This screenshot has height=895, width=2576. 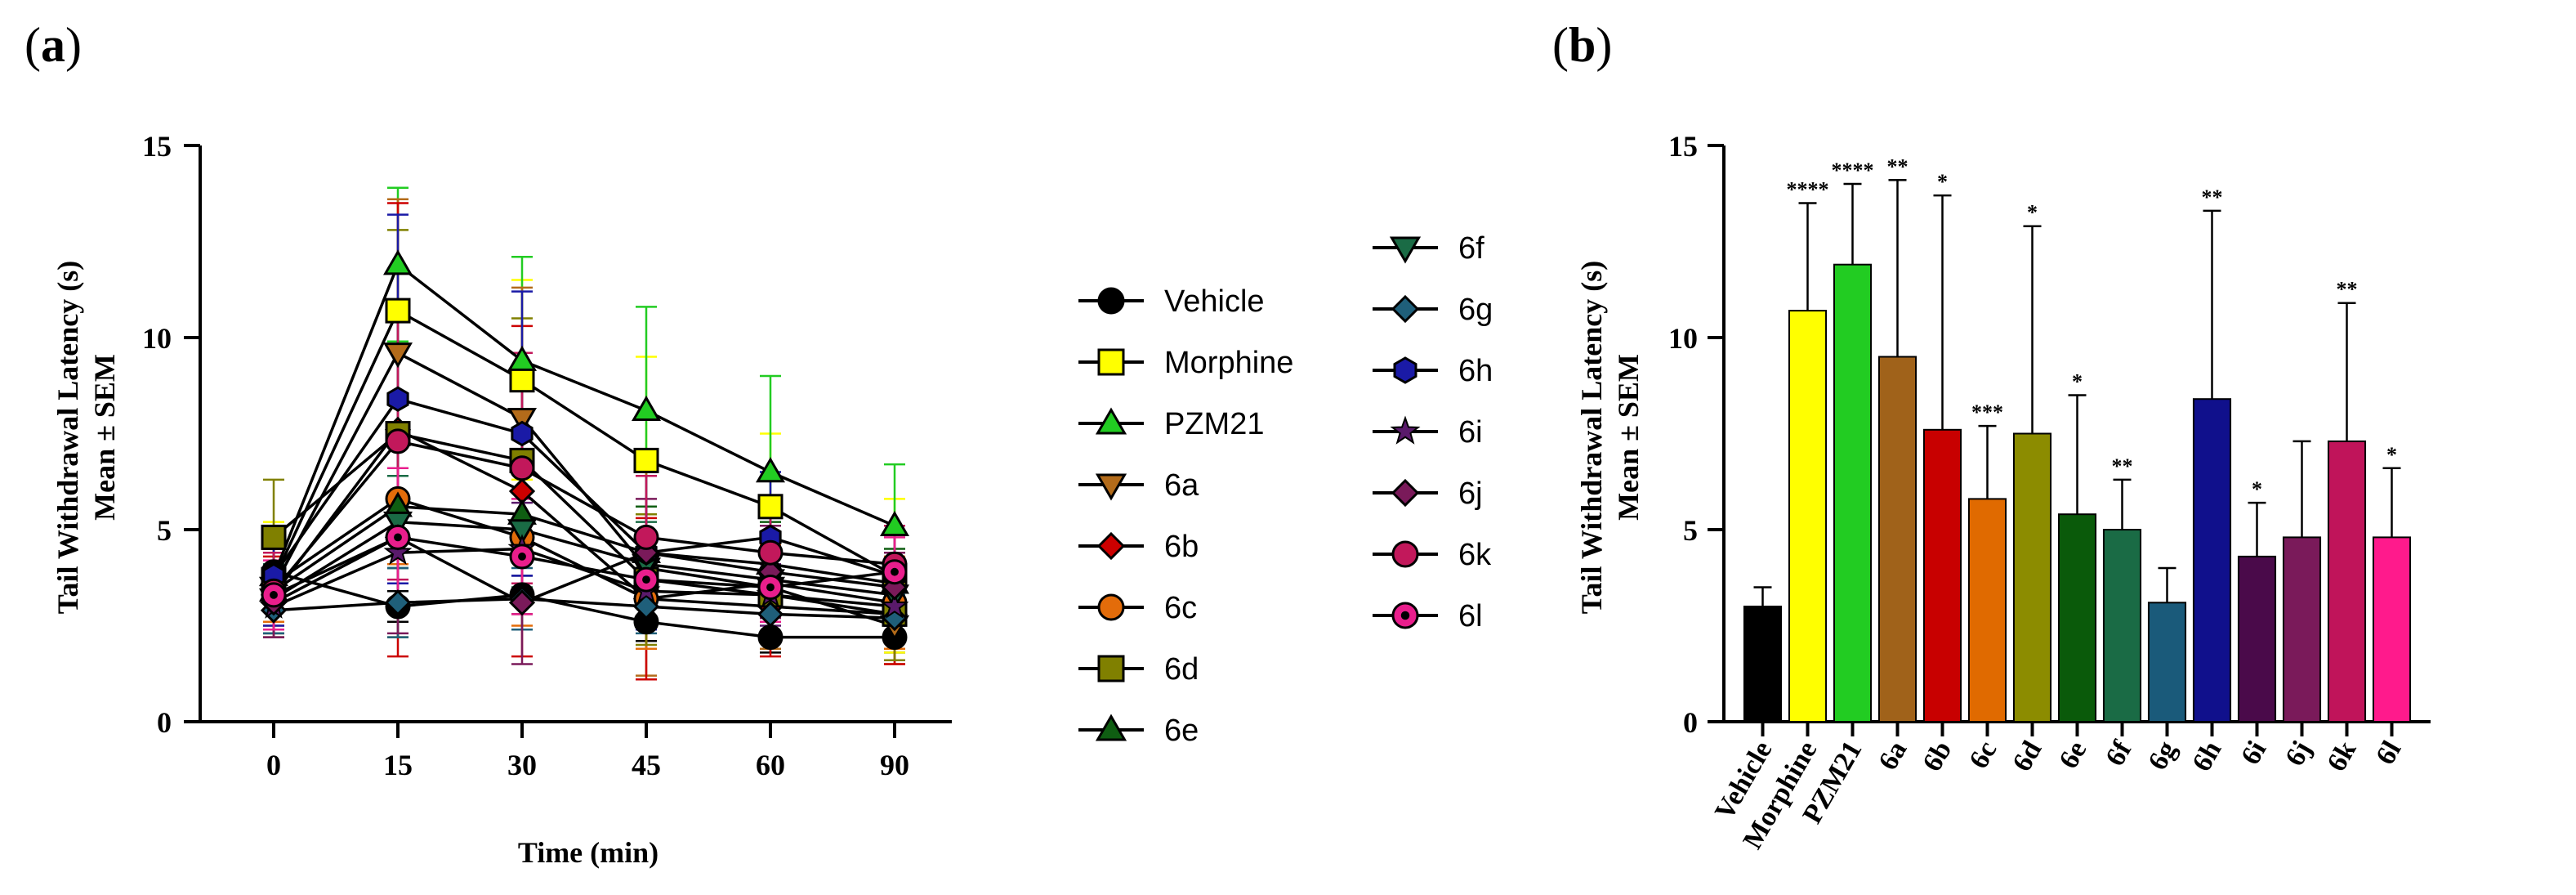 I want to click on panel-a-line-6h, so click(x=584, y=487).